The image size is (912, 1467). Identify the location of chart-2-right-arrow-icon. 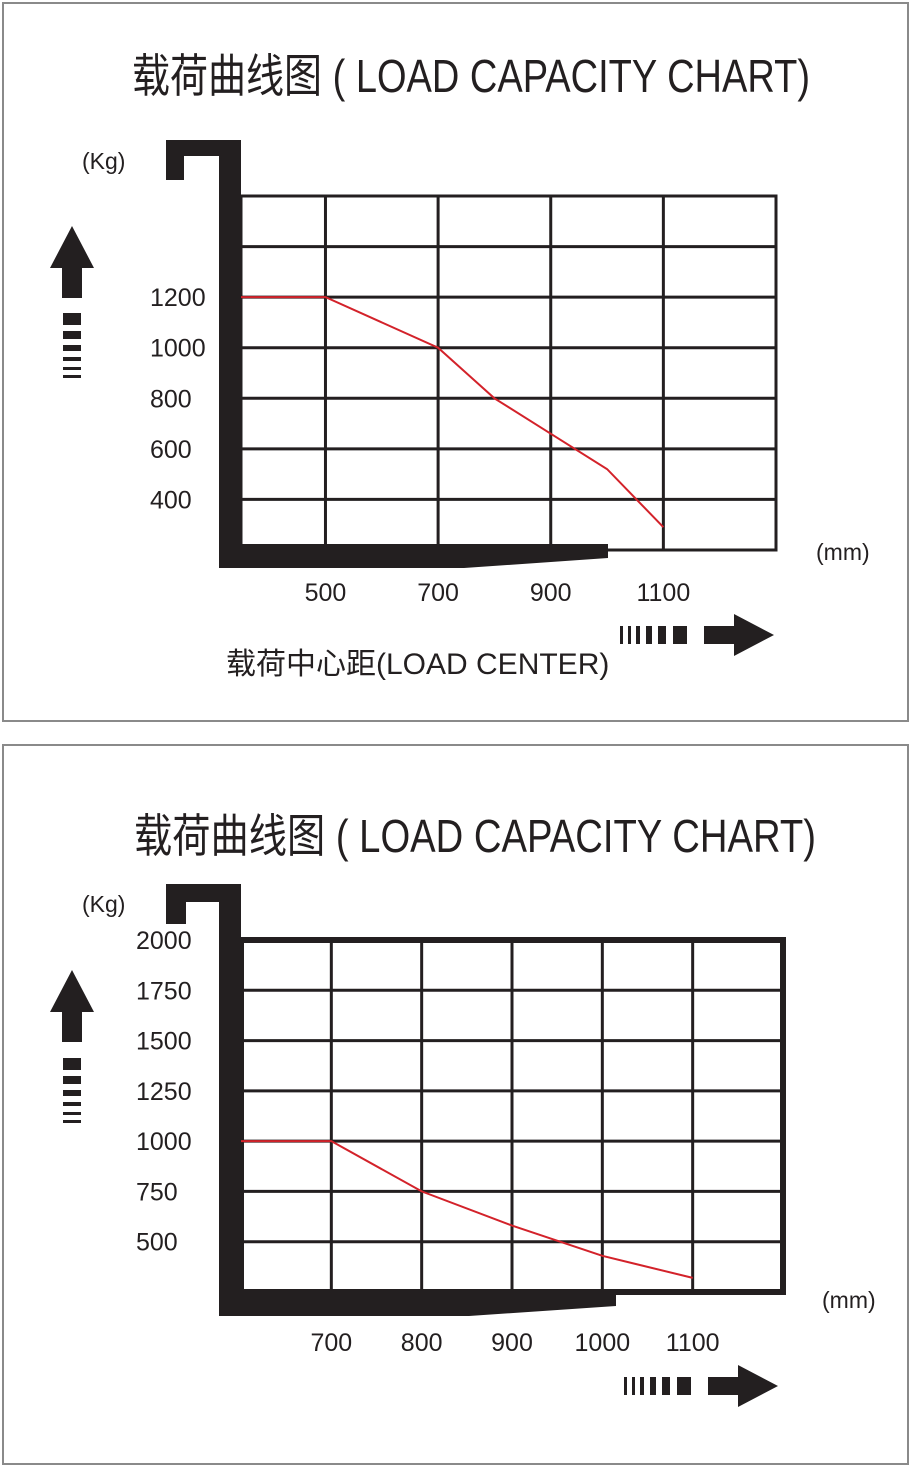
(701, 1386).